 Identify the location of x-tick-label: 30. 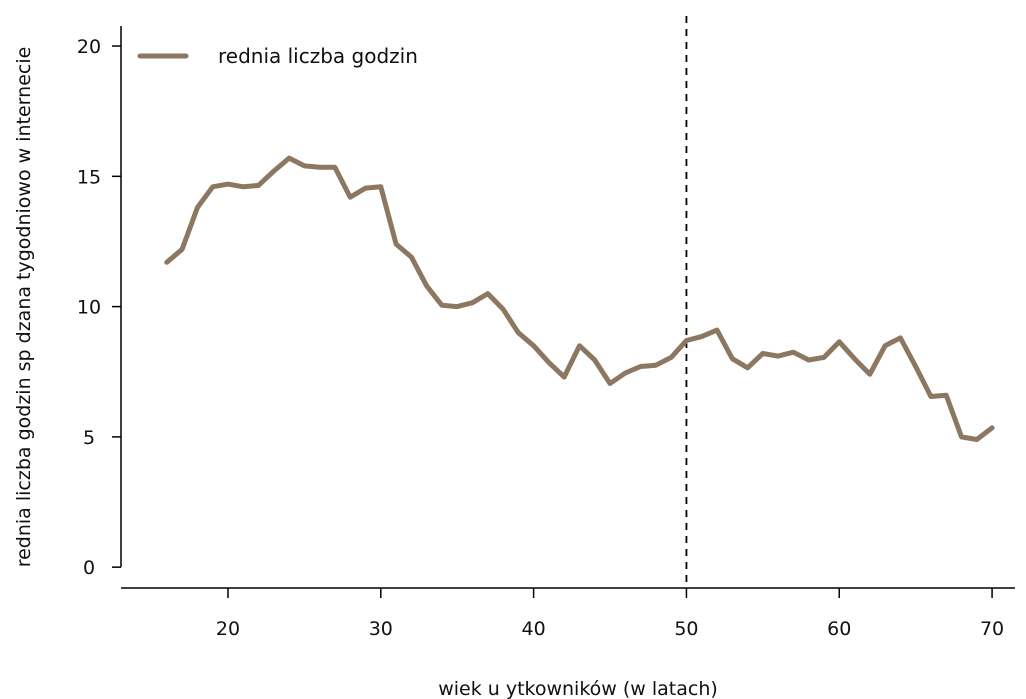
(381, 629).